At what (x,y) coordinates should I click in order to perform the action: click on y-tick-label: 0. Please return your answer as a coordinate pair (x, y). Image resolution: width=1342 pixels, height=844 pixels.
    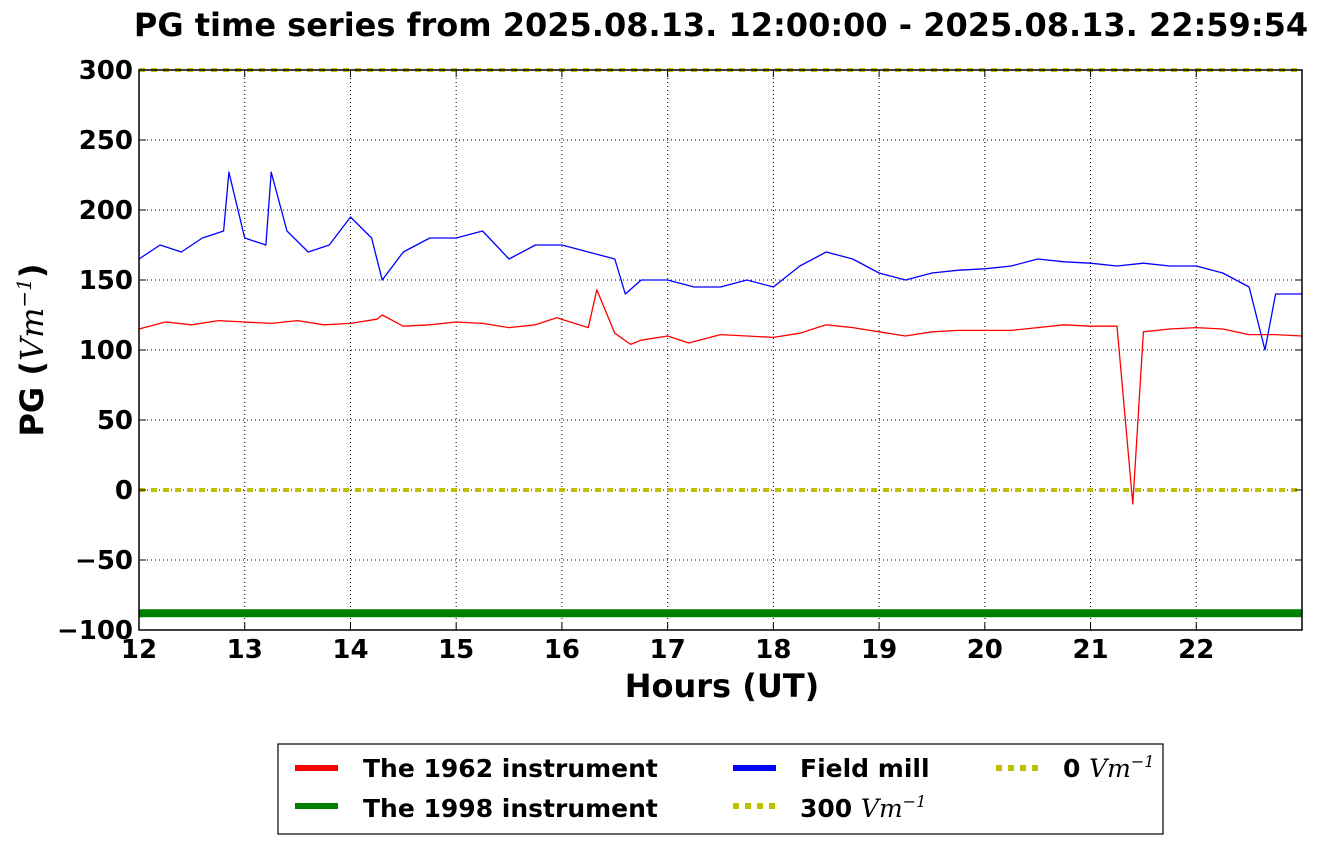
    Looking at the image, I should click on (124, 491).